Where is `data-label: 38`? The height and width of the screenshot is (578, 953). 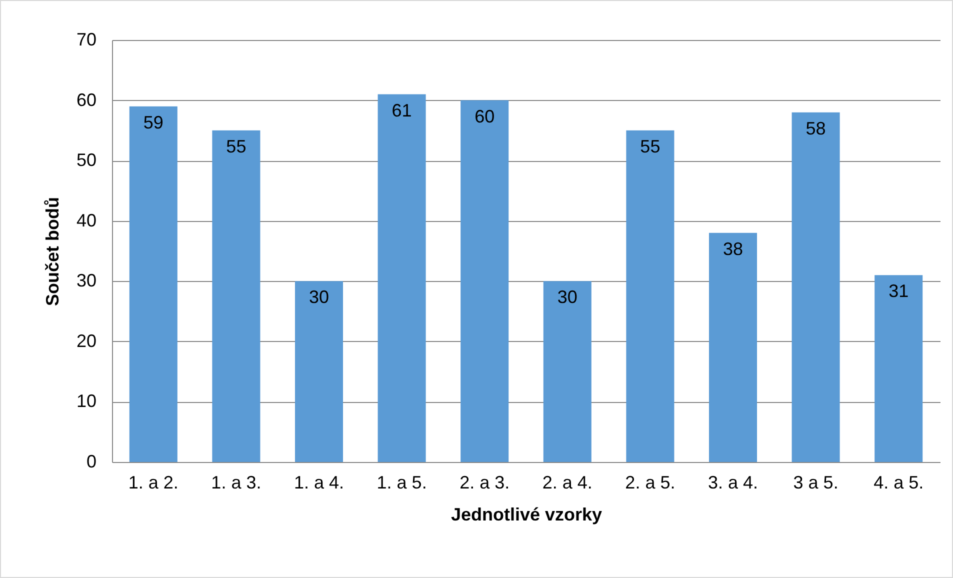
data-label: 38 is located at coordinates (733, 248).